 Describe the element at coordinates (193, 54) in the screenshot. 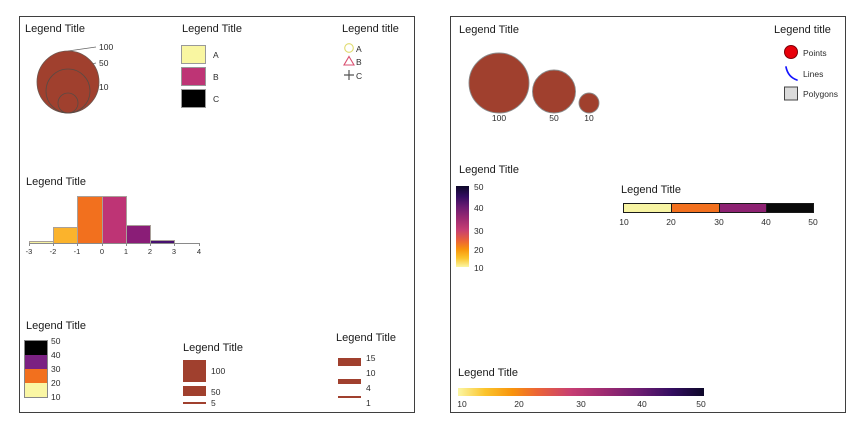

I see `fill-swatch-a` at that location.